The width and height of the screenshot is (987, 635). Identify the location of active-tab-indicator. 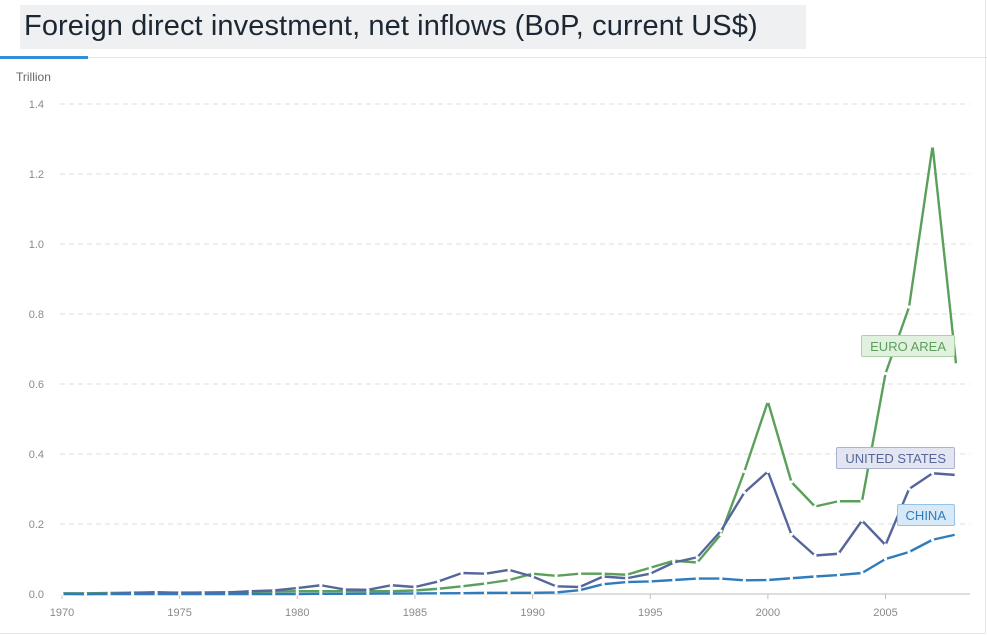
(44, 57).